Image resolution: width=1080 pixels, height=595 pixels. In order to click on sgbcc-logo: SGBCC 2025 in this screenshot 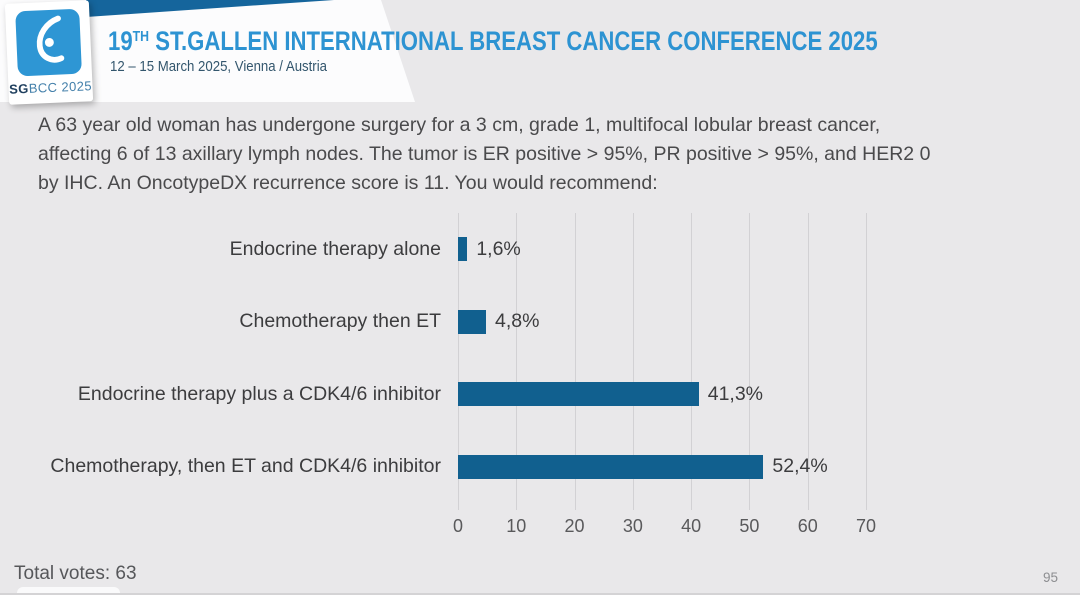, I will do `click(49, 52)`.